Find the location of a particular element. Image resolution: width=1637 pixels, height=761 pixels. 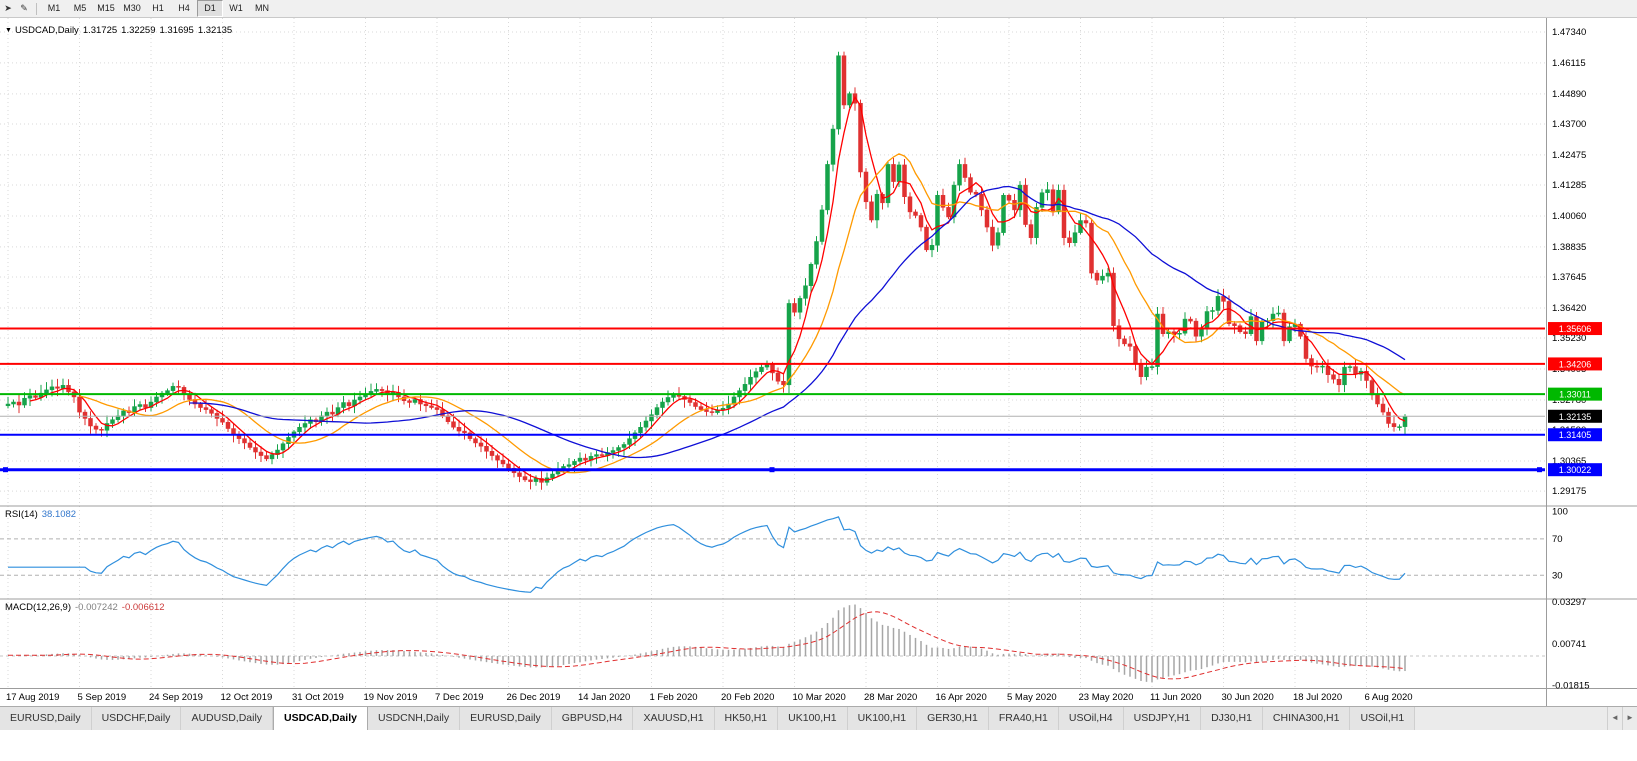

macd-indicator-label: MACD(12,26,9) -0.007242 -0.006612 is located at coordinates (87, 607).